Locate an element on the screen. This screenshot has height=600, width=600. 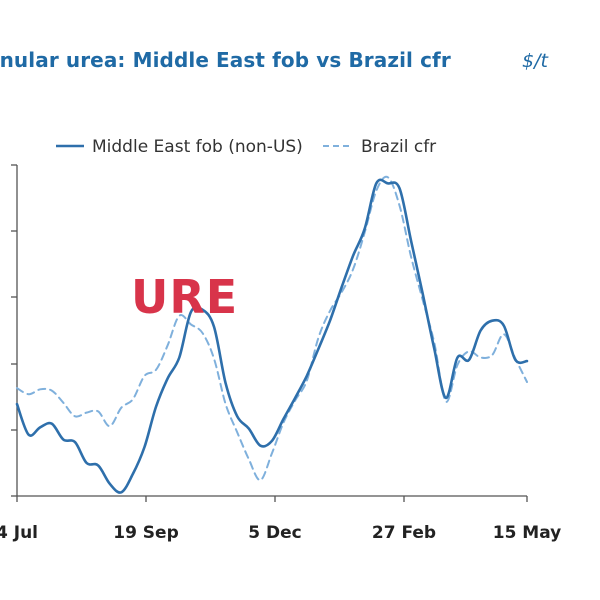
legend: Middle East fob (non-US) Brazil cfr is located at coordinates (246, 147).